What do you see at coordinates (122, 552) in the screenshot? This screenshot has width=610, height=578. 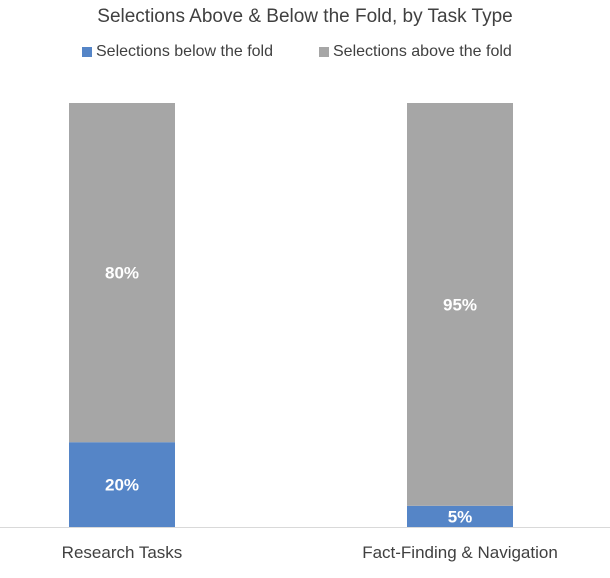 I see `x-tick-label-research-tasks: Research Tasks` at bounding box center [122, 552].